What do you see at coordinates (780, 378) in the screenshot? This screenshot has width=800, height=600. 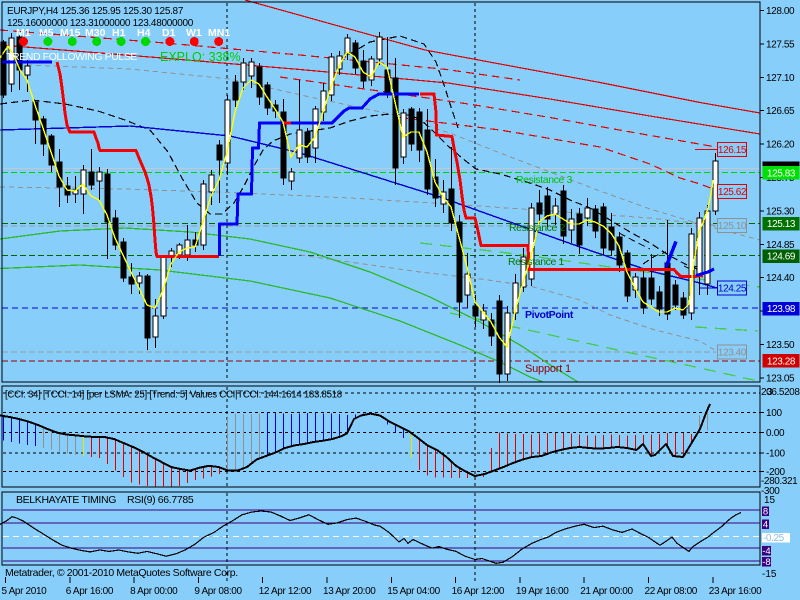 I see `svg-text: 123.05` at bounding box center [780, 378].